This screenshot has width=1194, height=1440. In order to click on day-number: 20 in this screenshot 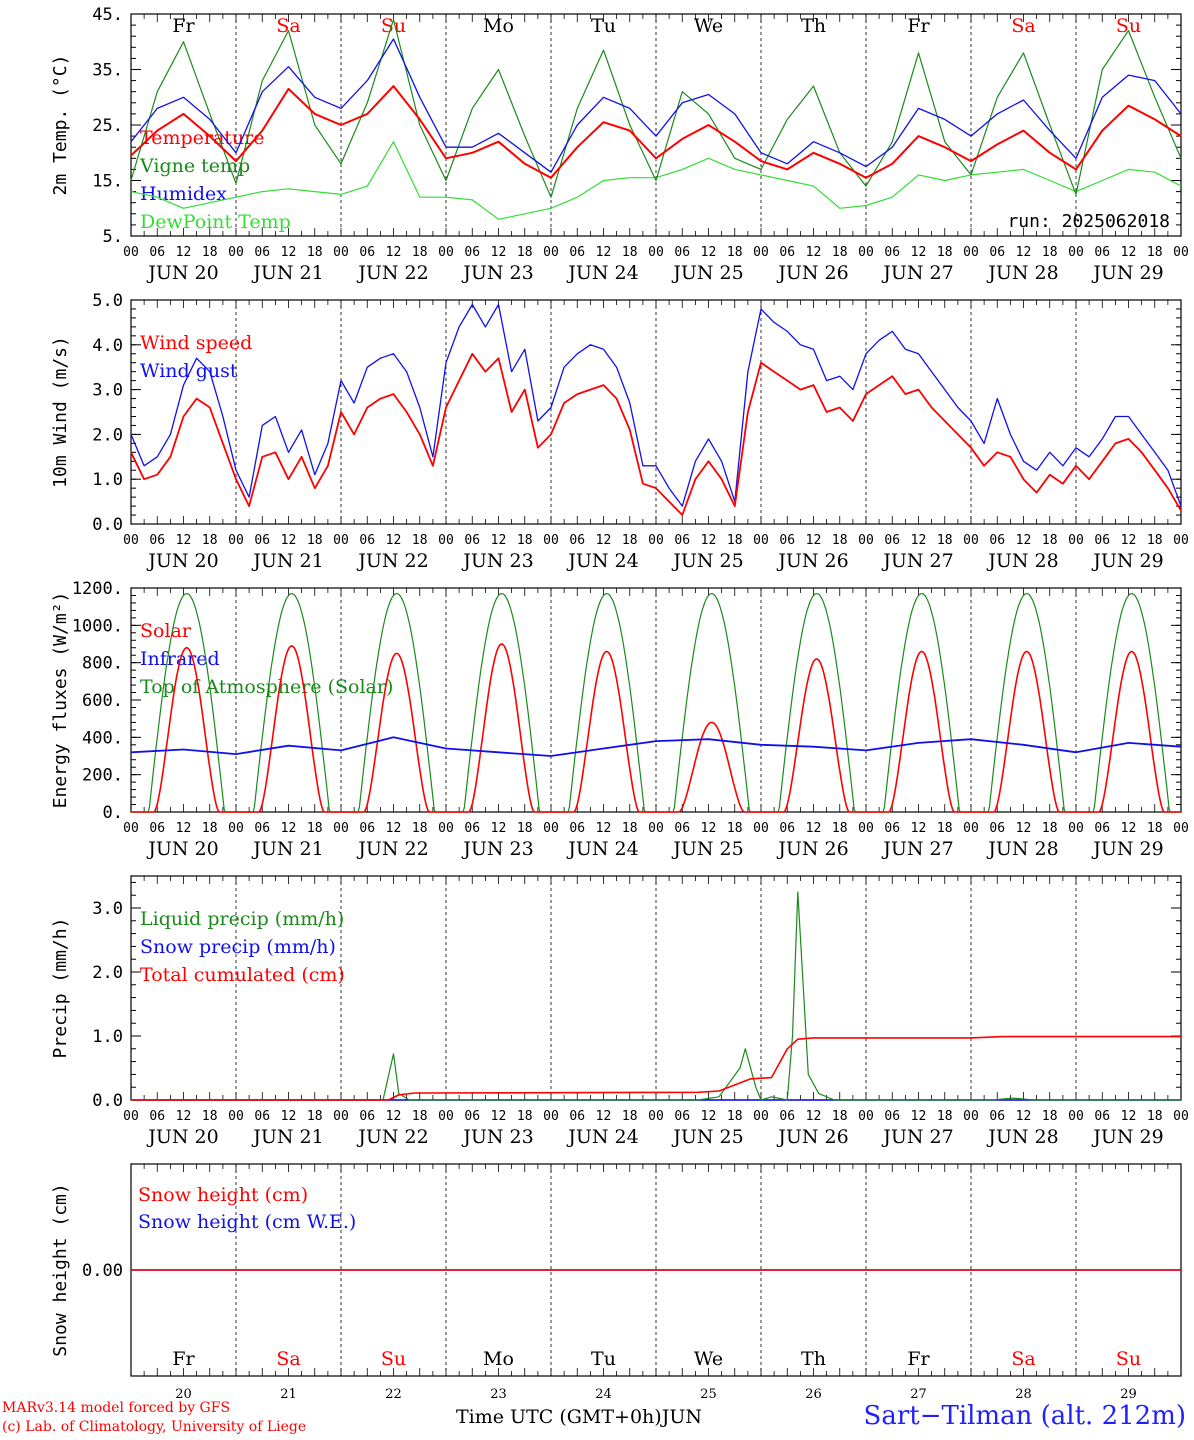, I will do `click(183, 1394)`.